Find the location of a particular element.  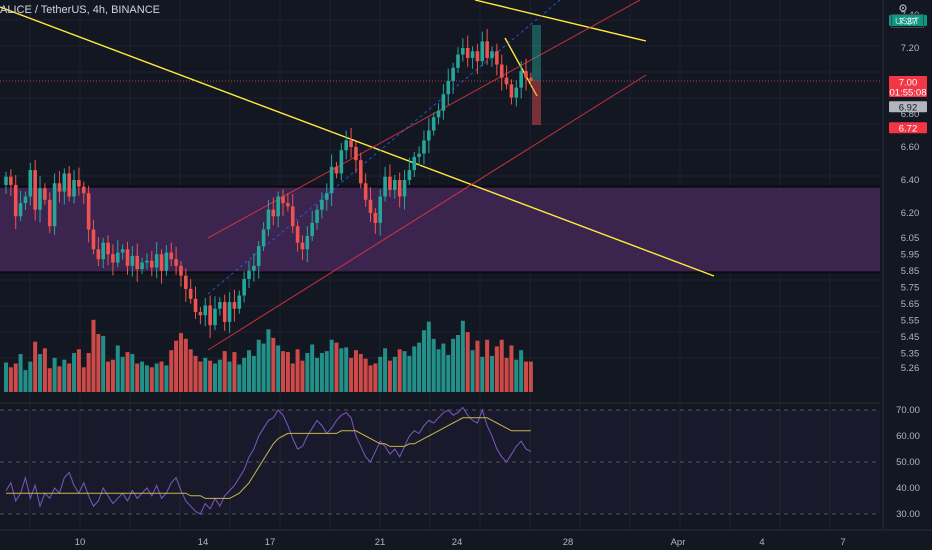

time-tick-label: 10 is located at coordinates (80, 542).